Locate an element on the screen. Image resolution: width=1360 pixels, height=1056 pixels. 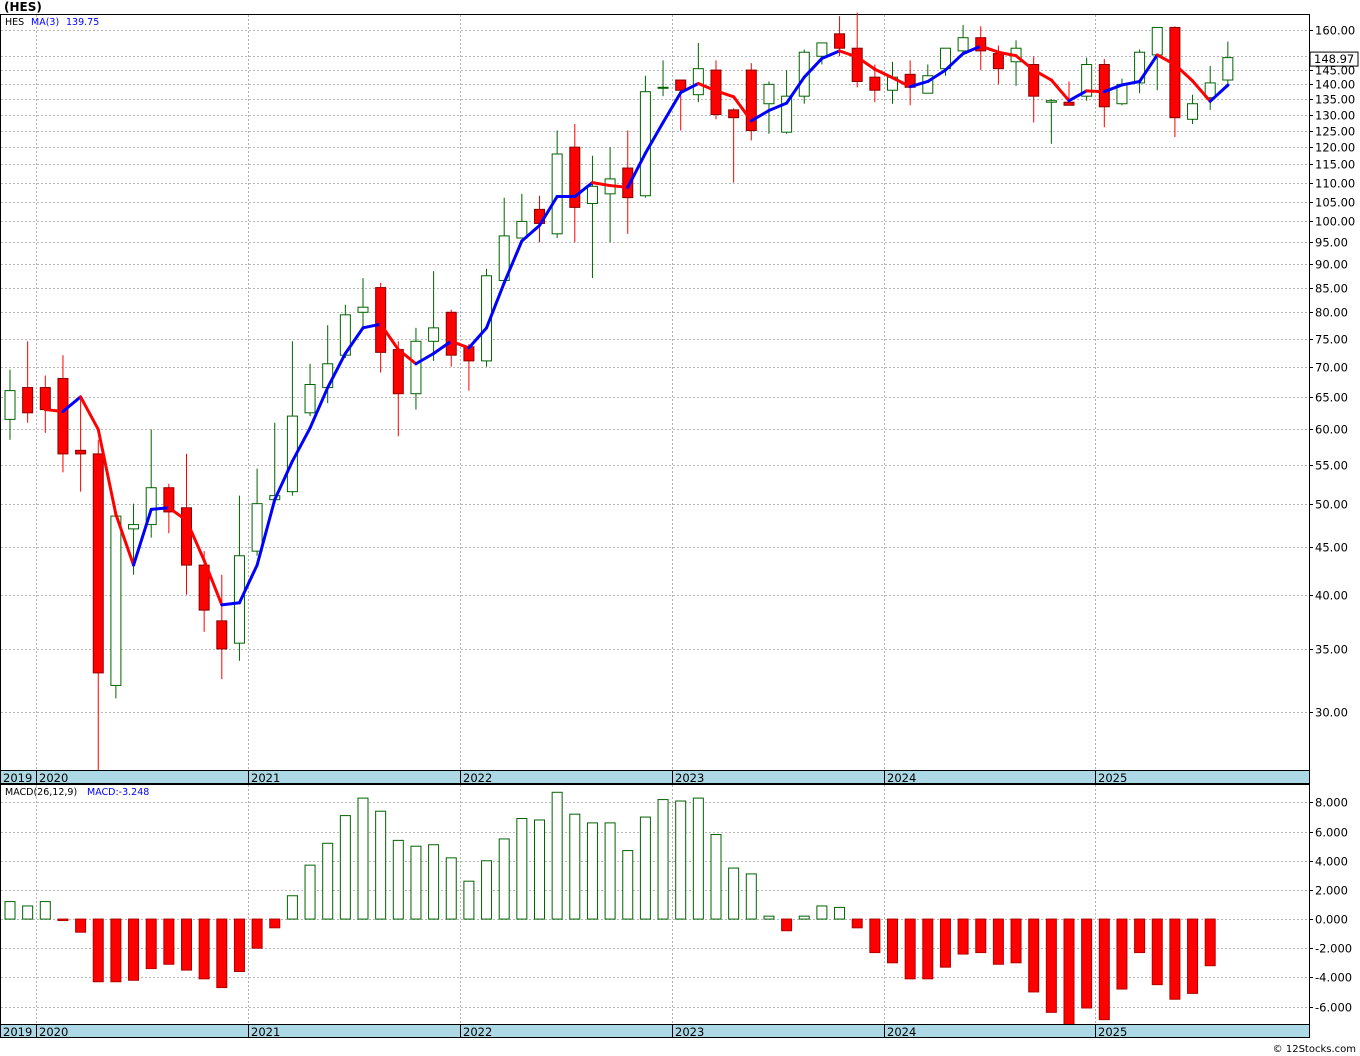
price-tick-label: 45.00 is located at coordinates (1331, 548).